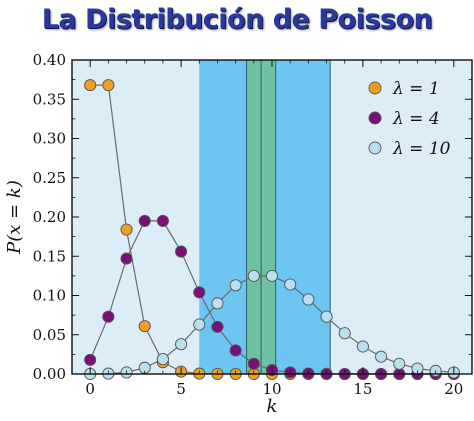 The height and width of the screenshot is (421, 474). What do you see at coordinates (416, 89) in the screenshot?
I see `legend-label: λ = 1` at bounding box center [416, 89].